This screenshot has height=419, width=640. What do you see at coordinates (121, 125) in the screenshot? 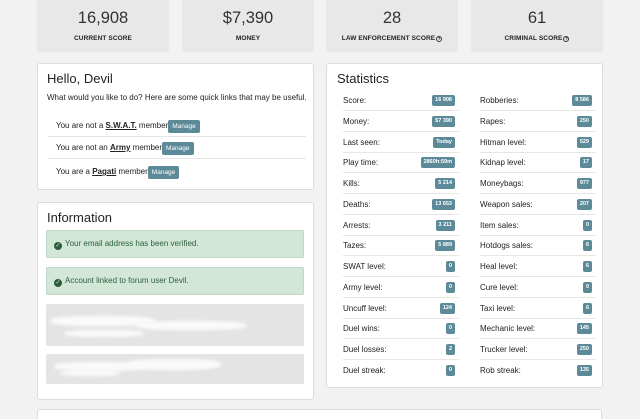
I see `swat-link: S.W.A.T.` at bounding box center [121, 125].